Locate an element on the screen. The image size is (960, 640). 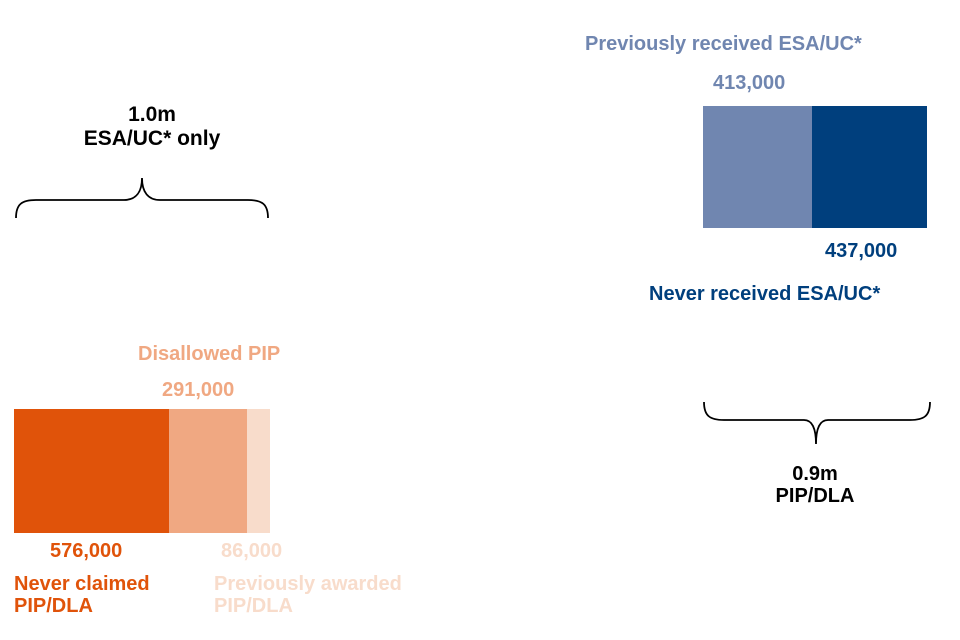
bar-segment-disallowed-pip is located at coordinates (208, 471).